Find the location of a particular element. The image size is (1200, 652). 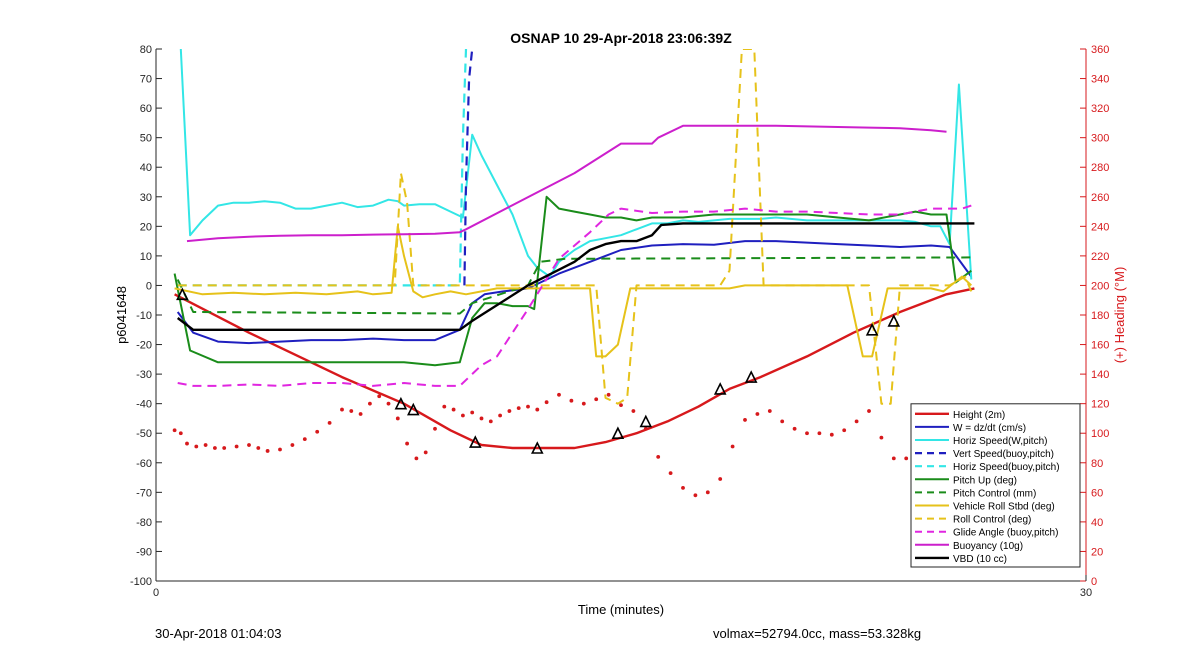

legend-label-pitch-control-mm: Pitch Control (mm) is located at coordinates (994, 493).